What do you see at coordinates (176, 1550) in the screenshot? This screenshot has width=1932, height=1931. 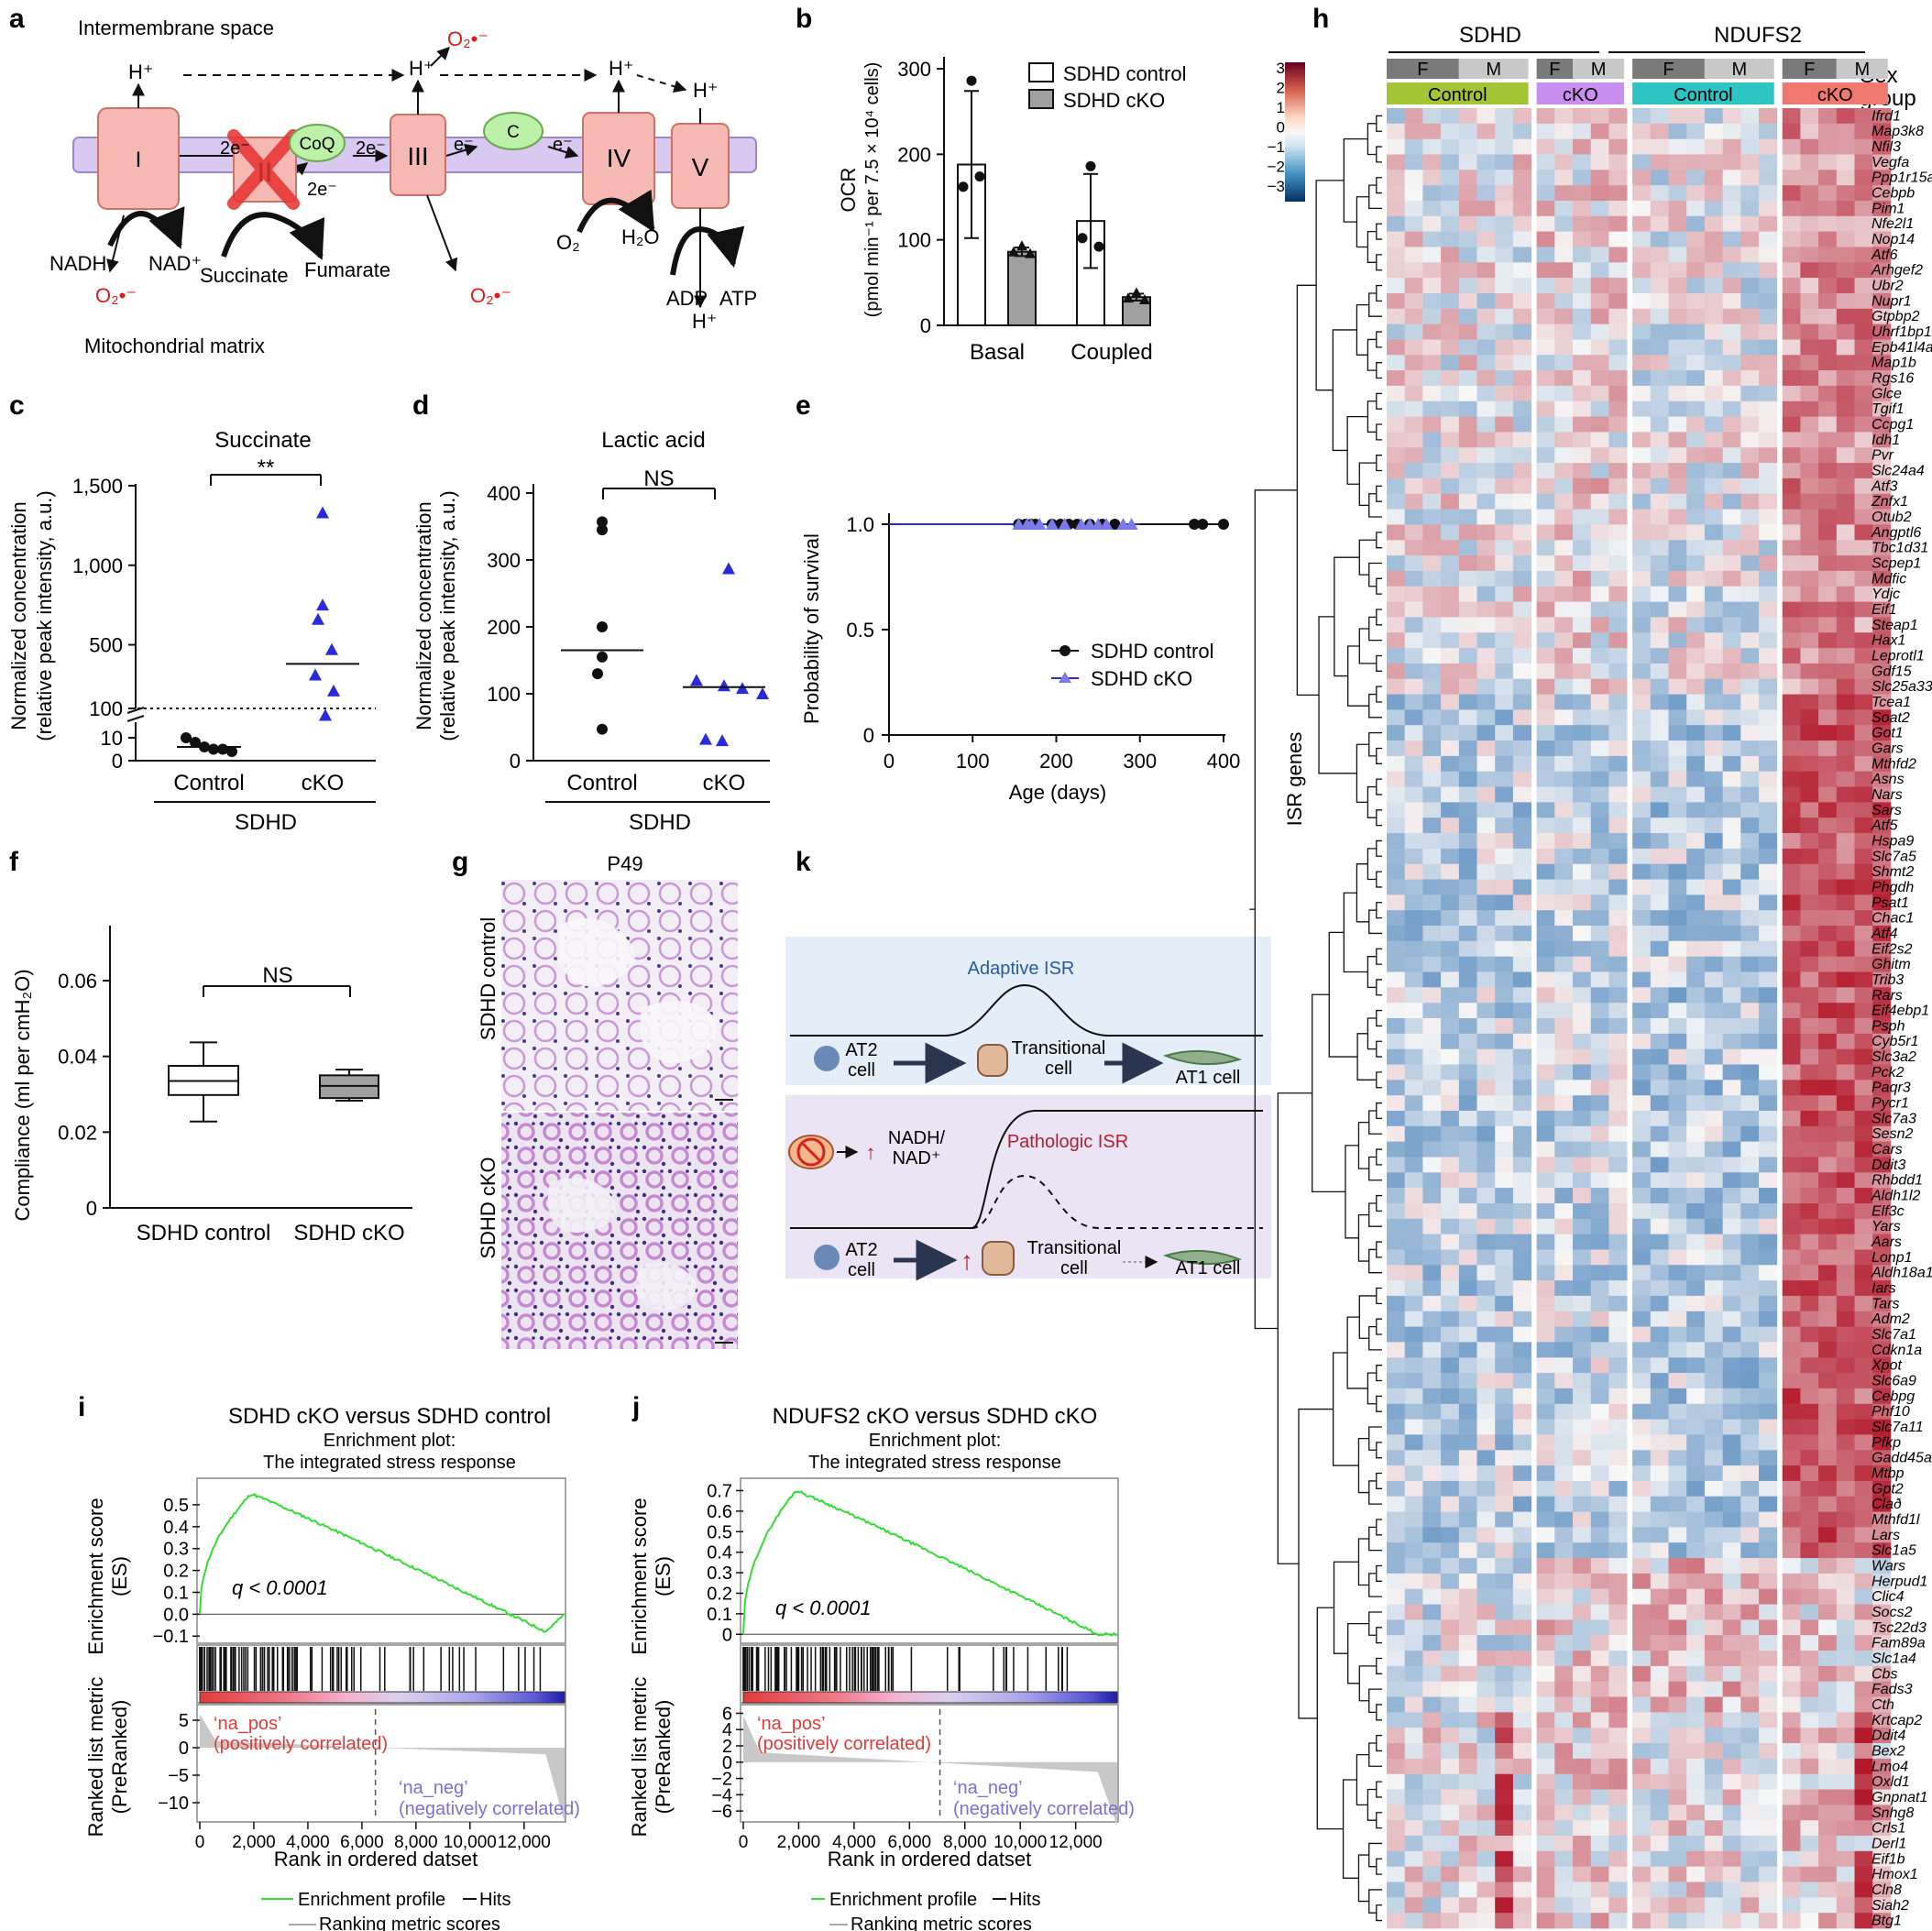 I see `y-tick-label: 0.3` at bounding box center [176, 1550].